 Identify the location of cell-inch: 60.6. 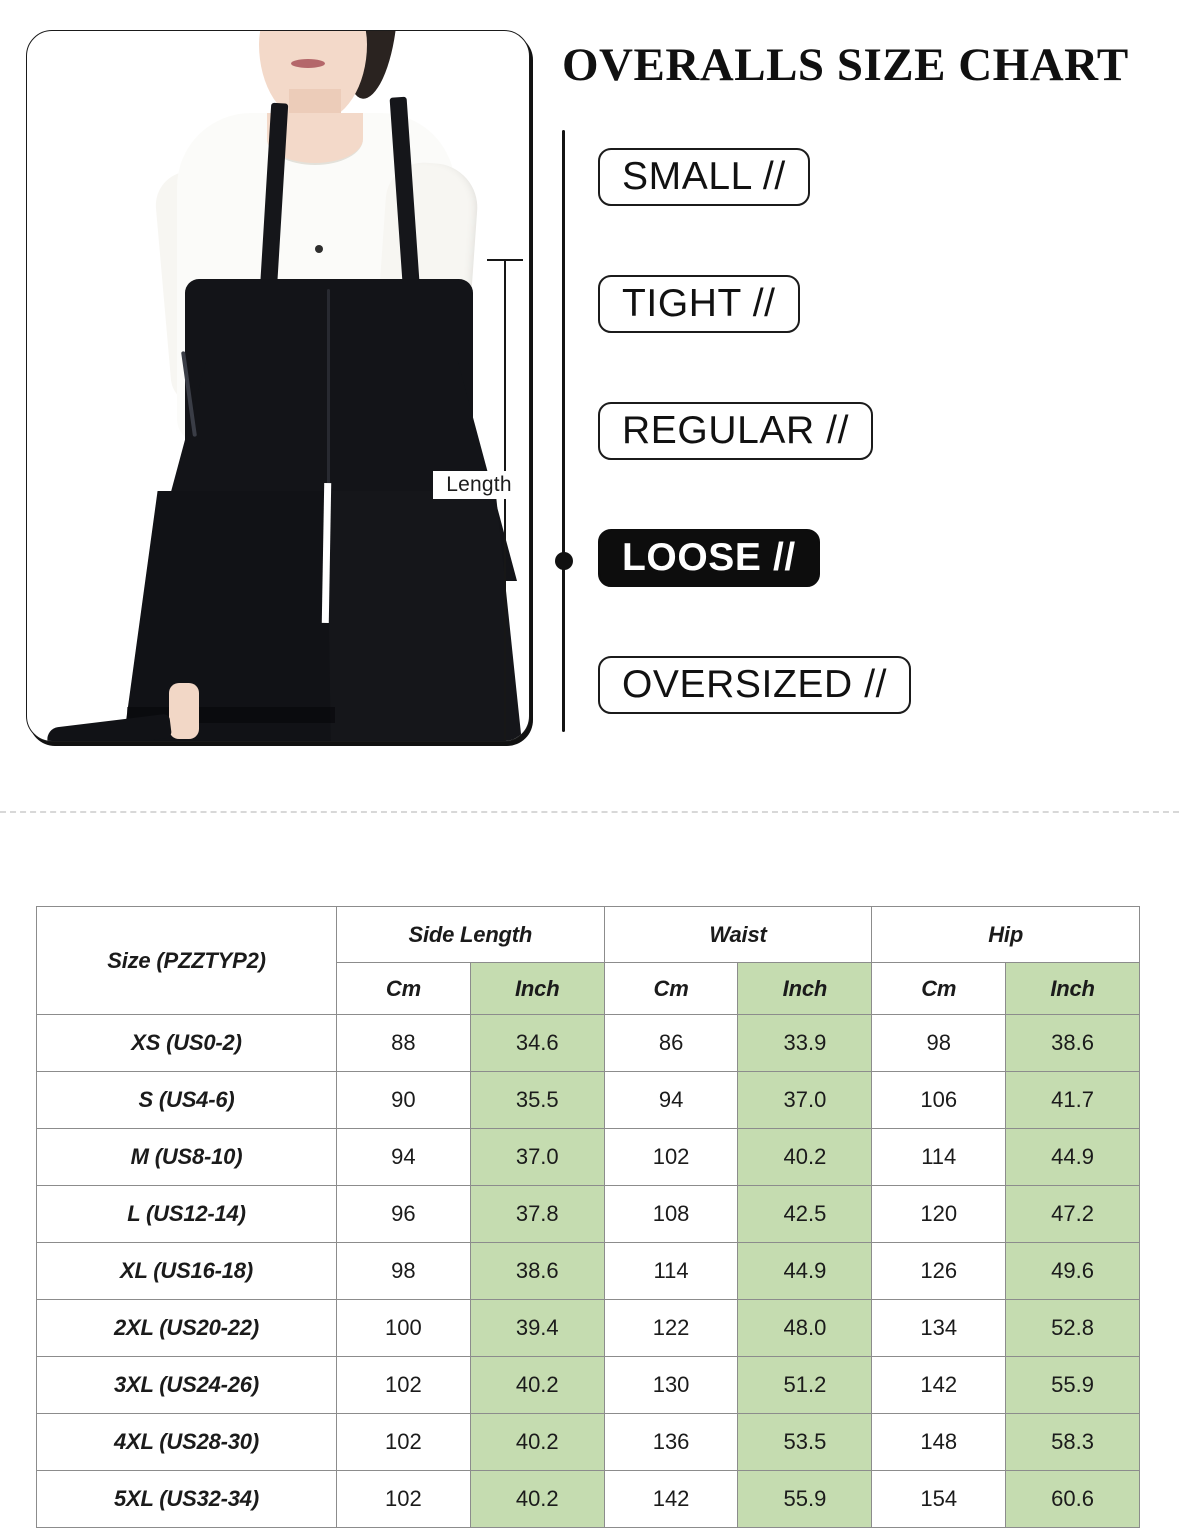
(1072, 1499).